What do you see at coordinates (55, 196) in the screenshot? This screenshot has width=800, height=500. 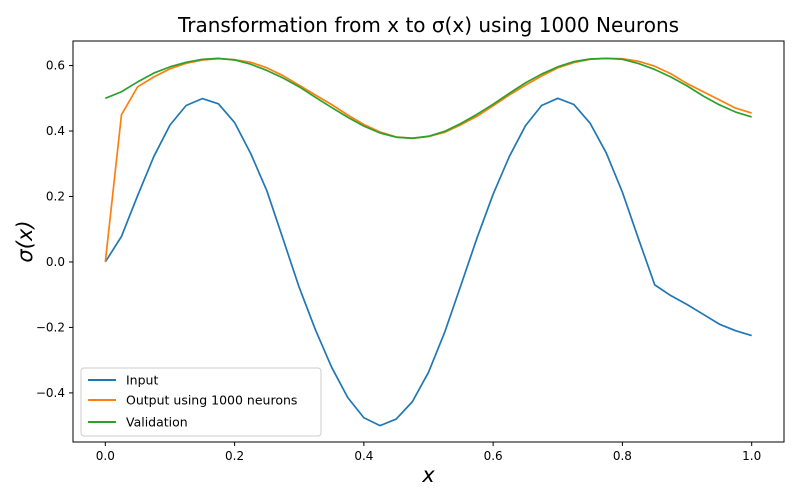 I see `y-tick-label: 0.2` at bounding box center [55, 196].